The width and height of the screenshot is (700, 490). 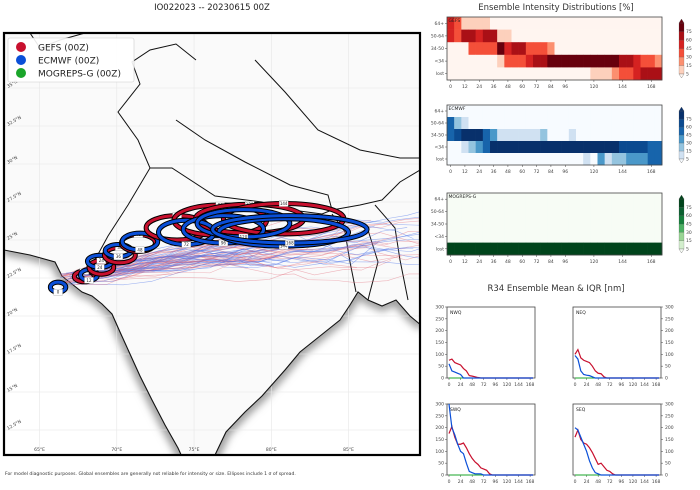 I want to click on gefs-member-track, so click(x=227, y=259).